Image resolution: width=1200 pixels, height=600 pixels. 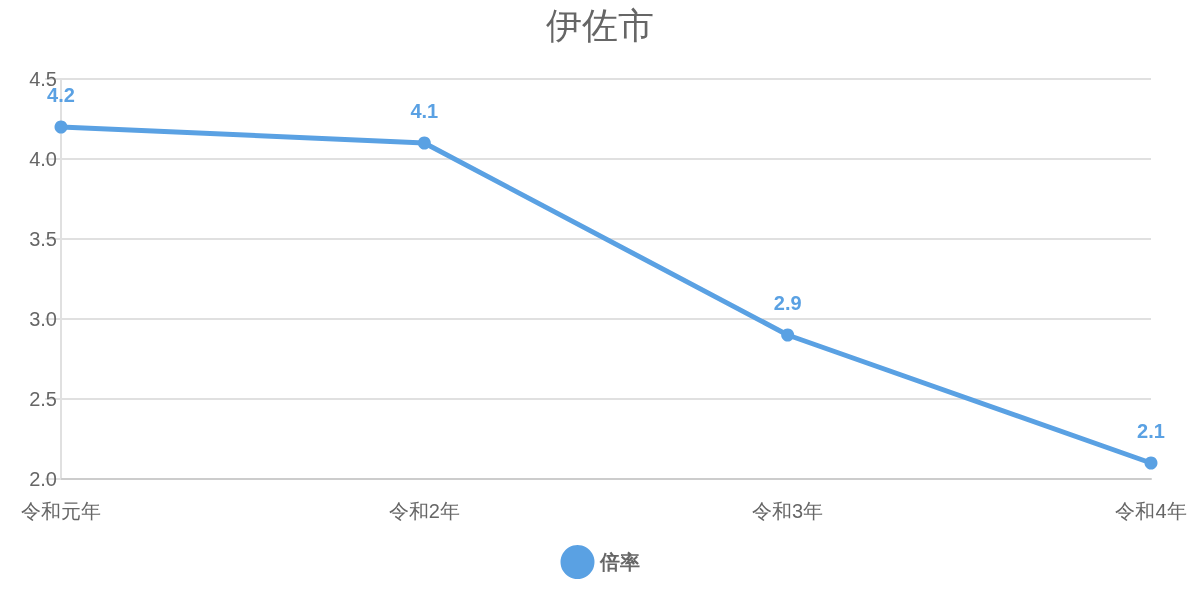 I want to click on data-label: 2.1, so click(x=1151, y=430).